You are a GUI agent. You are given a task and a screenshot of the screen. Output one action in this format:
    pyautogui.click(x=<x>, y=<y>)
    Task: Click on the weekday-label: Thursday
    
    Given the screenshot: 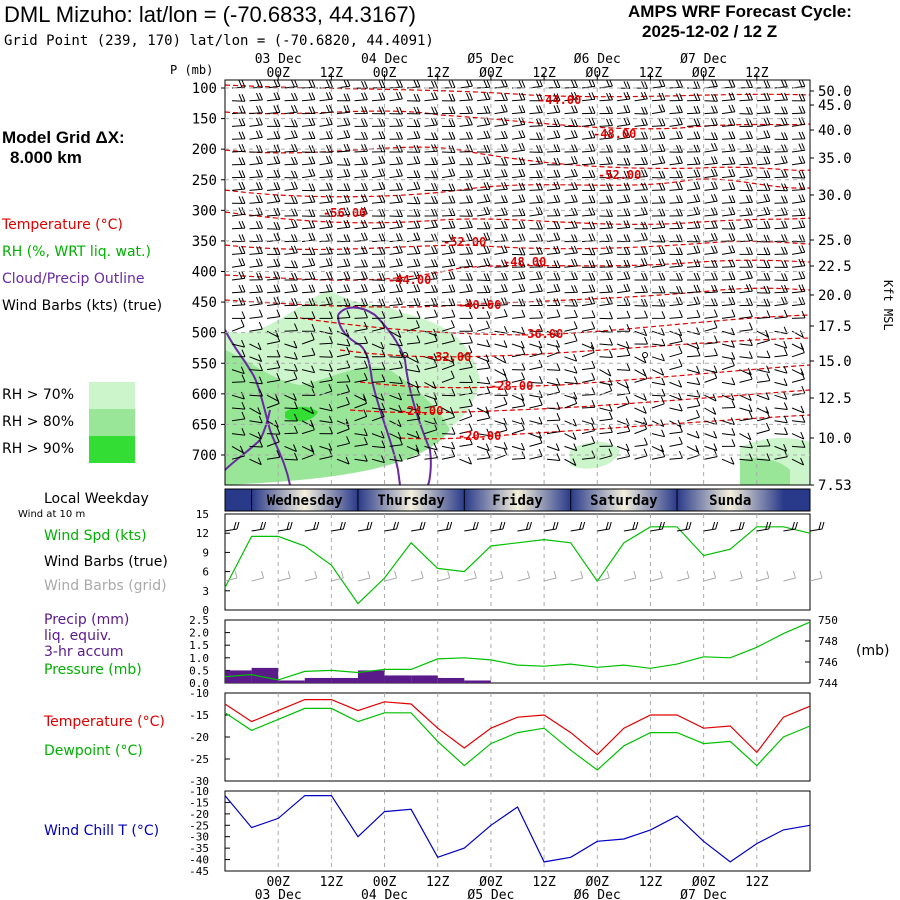 What is the action you would take?
    pyautogui.click(x=411, y=501)
    